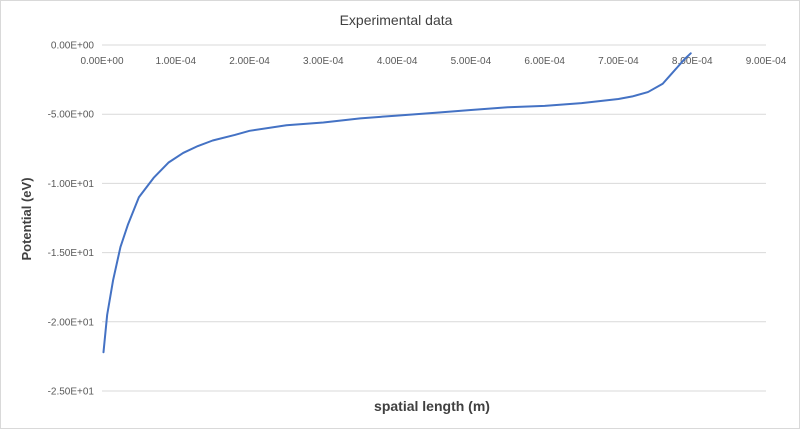 The image size is (800, 429). Describe the element at coordinates (175, 61) in the screenshot. I see `x-tick-label: 1.00E-04` at that location.